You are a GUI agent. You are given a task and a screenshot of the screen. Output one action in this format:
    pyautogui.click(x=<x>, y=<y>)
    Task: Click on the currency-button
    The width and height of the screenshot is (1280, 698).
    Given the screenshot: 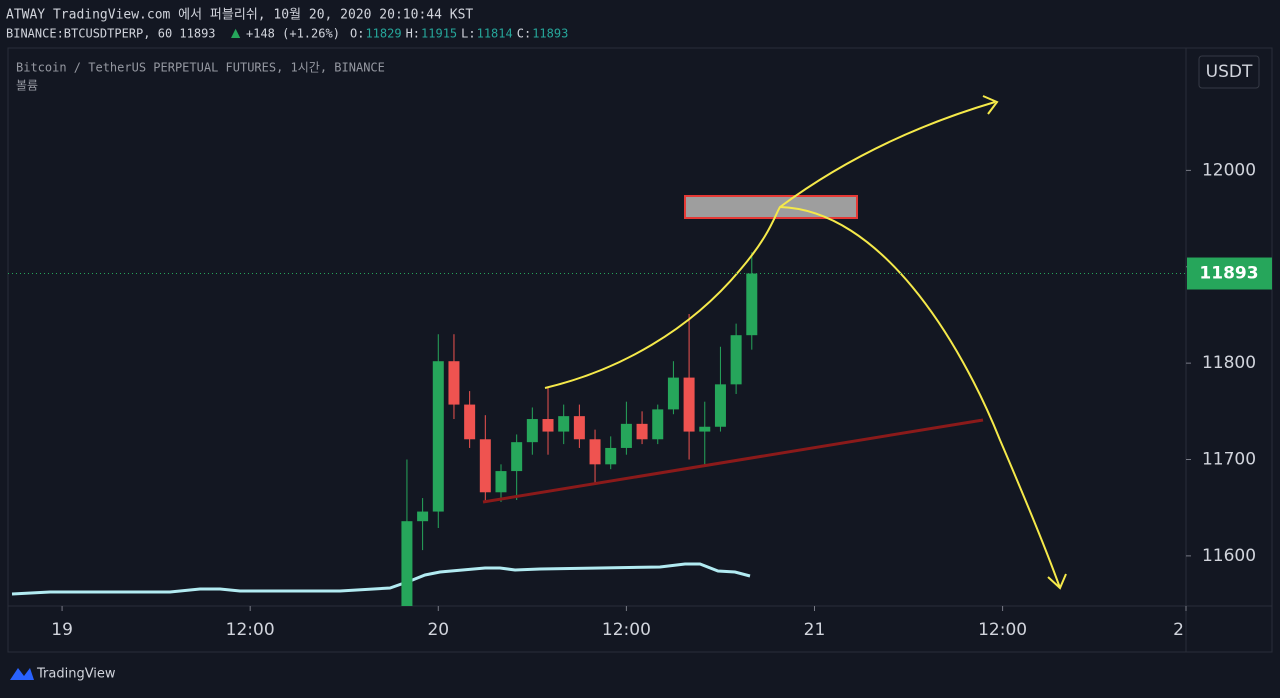 What is the action you would take?
    pyautogui.click(x=1229, y=72)
    